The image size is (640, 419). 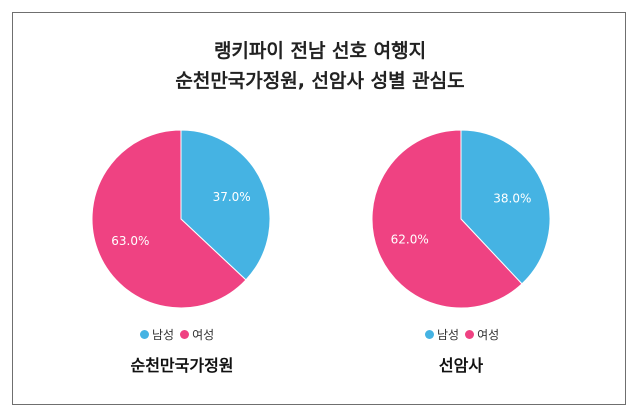 What do you see at coordinates (225, 205) in the screenshot?
I see `pie-1-slice-male` at bounding box center [225, 205].